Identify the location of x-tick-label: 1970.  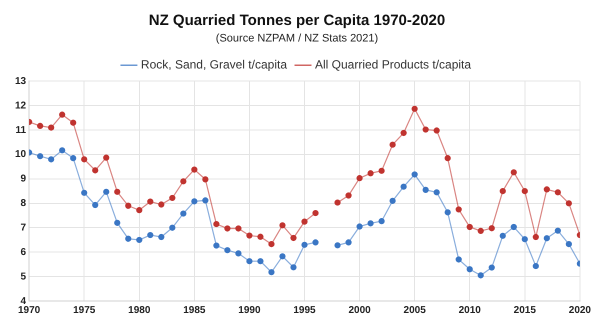
(29, 310).